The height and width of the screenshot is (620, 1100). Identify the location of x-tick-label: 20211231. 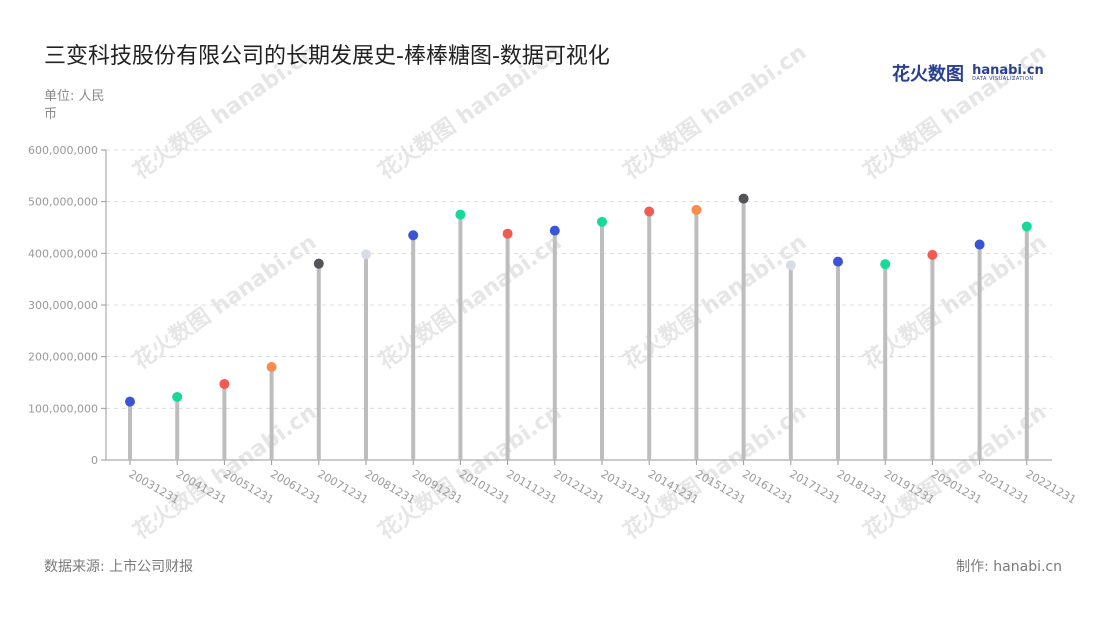
(1003, 486).